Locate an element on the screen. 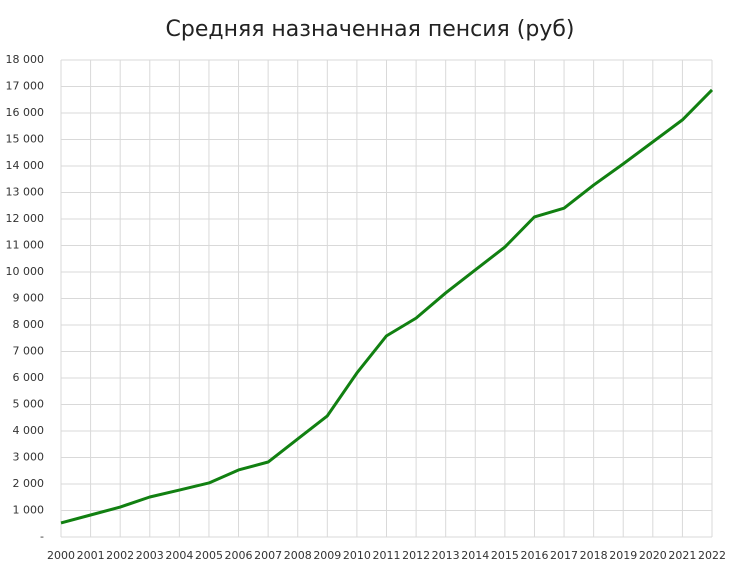 This screenshot has width=740, height=572. x-tick-label: 2005 is located at coordinates (209, 555).